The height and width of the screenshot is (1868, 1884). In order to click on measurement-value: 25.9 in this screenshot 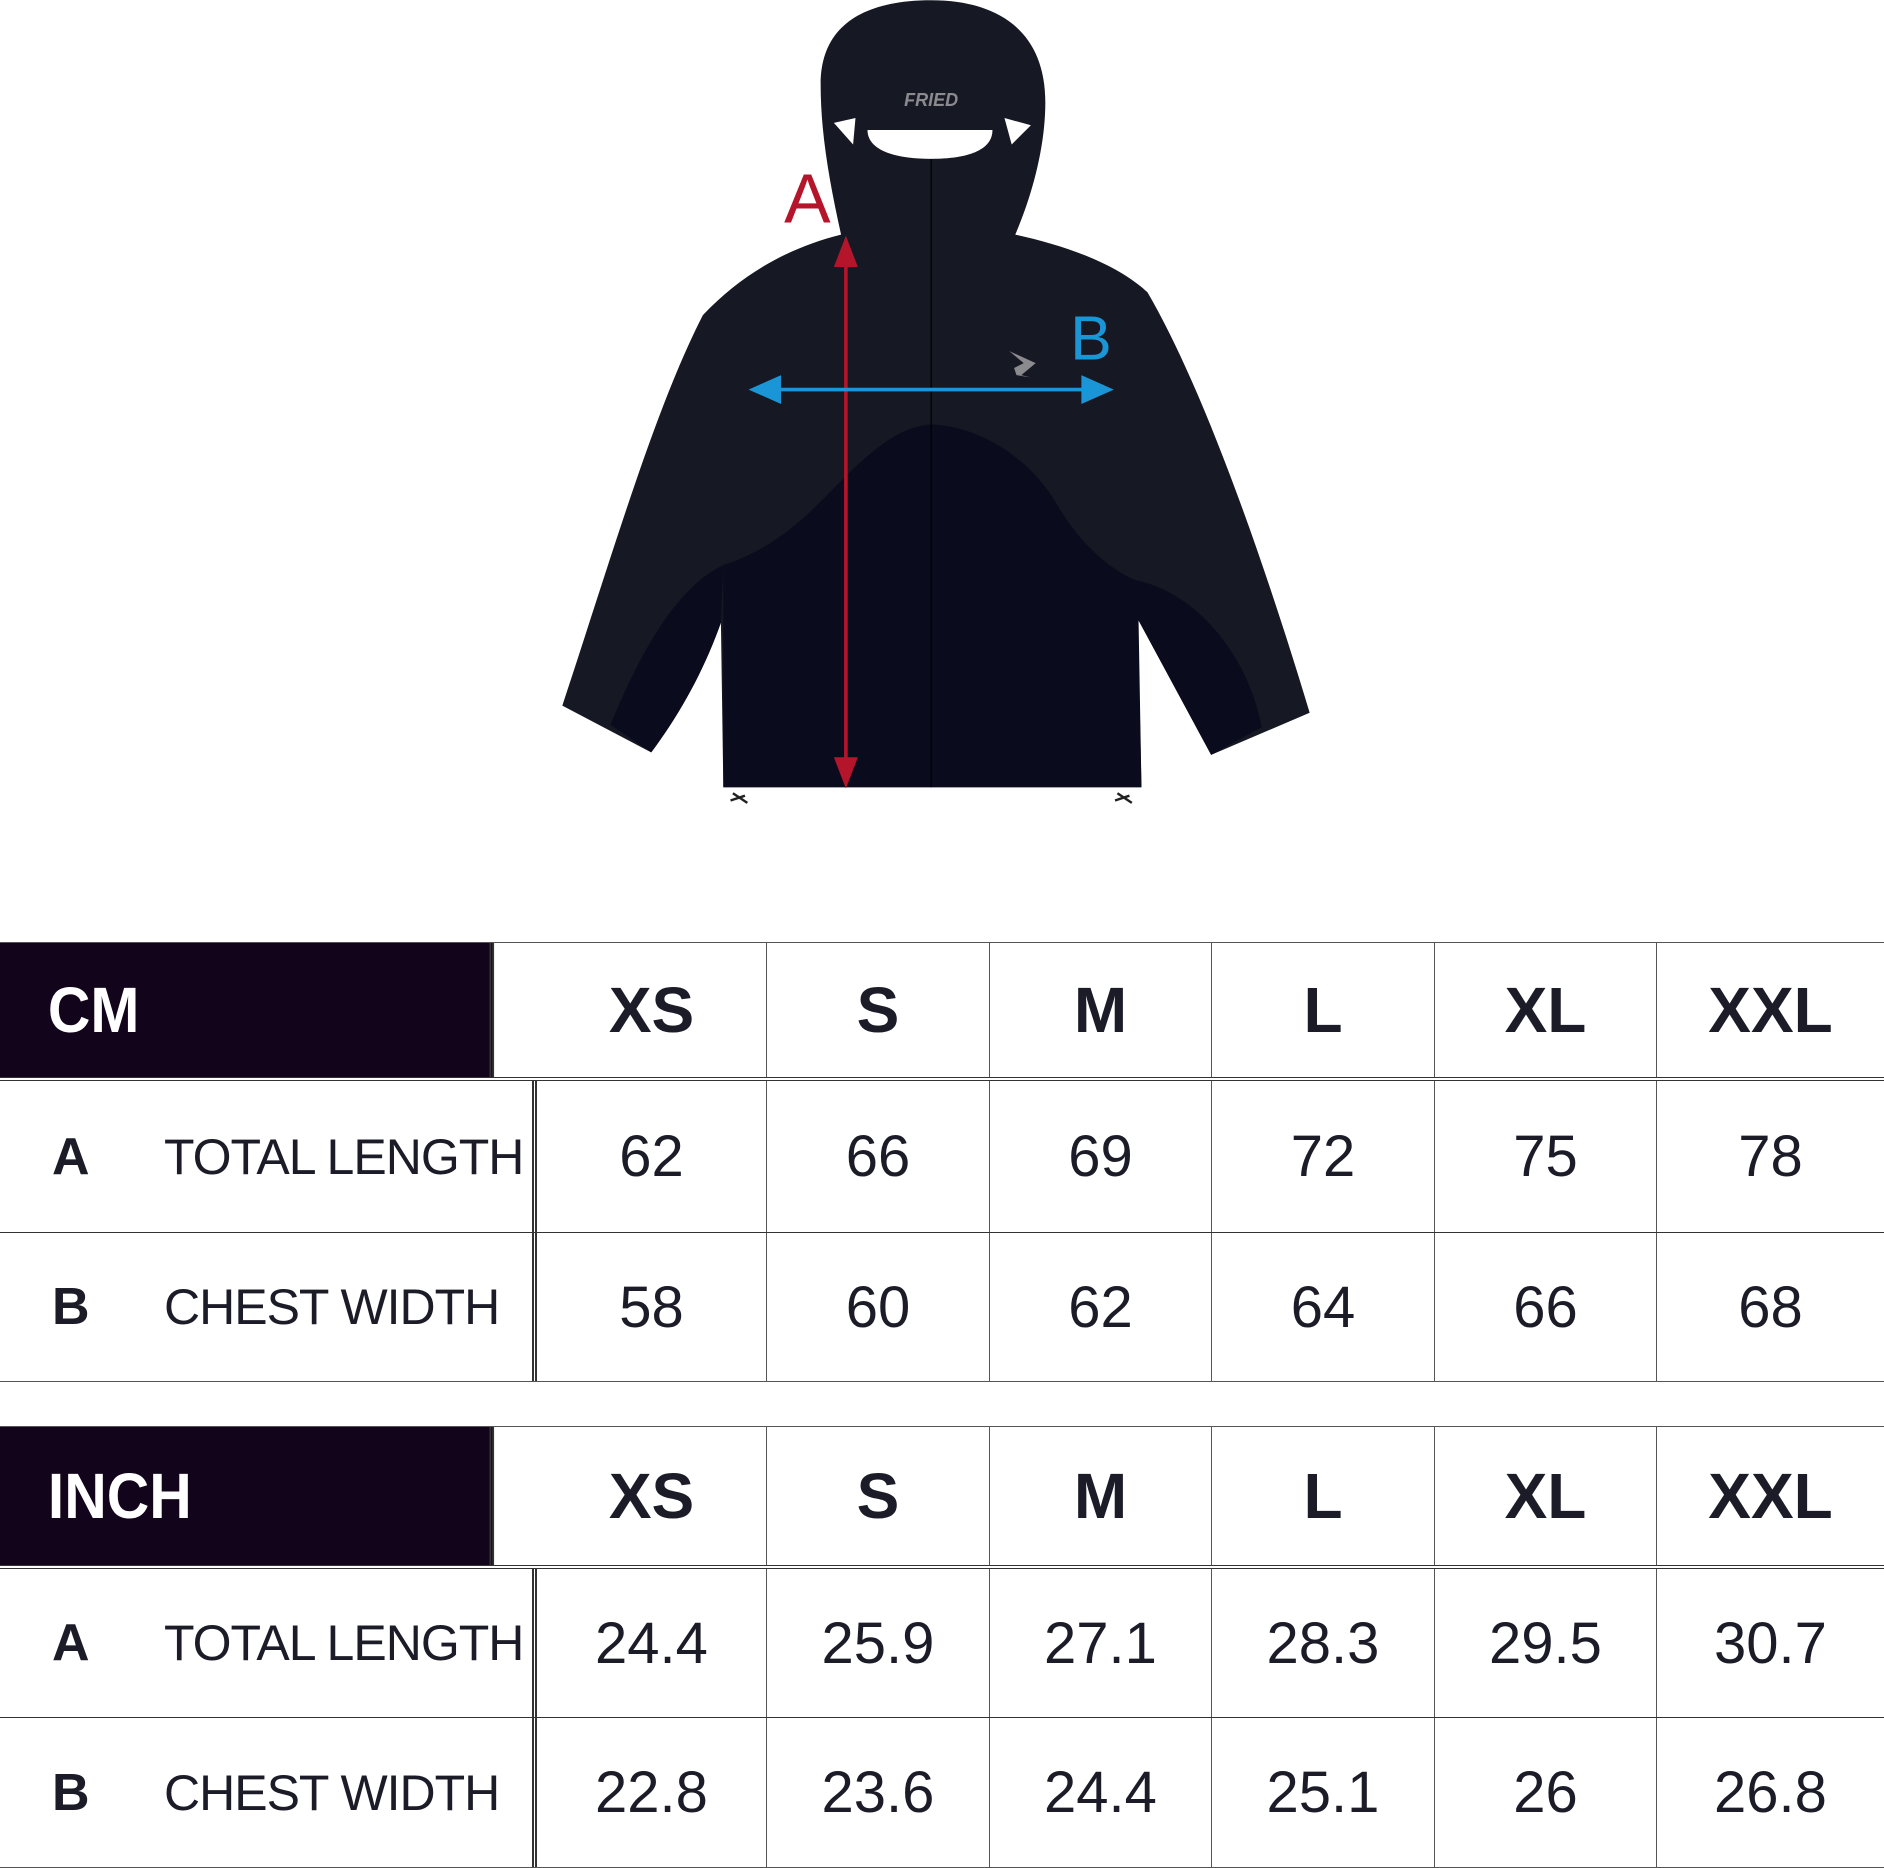, I will do `click(878, 1643)`.